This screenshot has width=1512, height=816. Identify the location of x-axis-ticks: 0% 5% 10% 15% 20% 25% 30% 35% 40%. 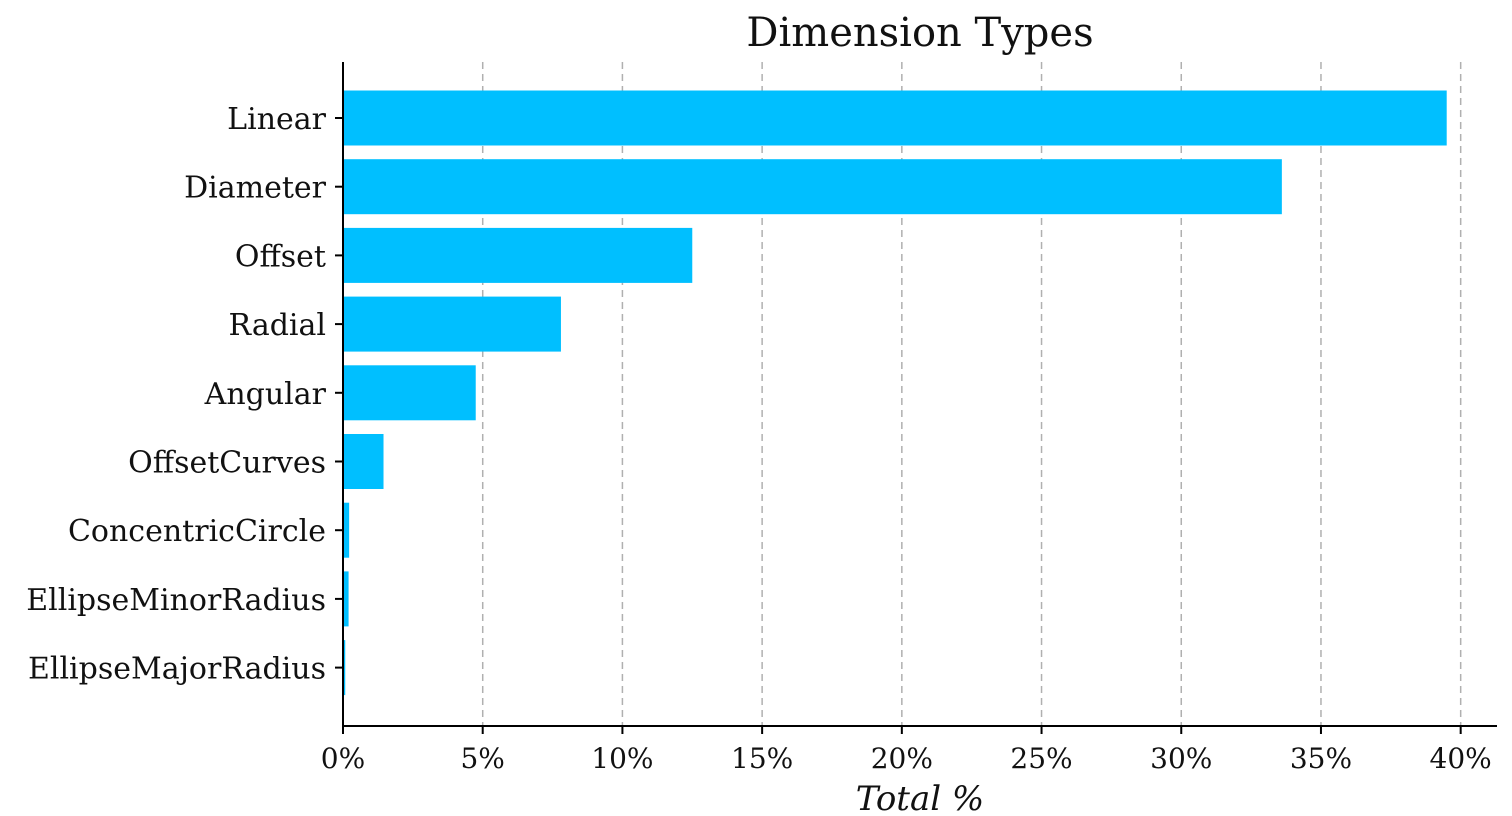
(906, 750).